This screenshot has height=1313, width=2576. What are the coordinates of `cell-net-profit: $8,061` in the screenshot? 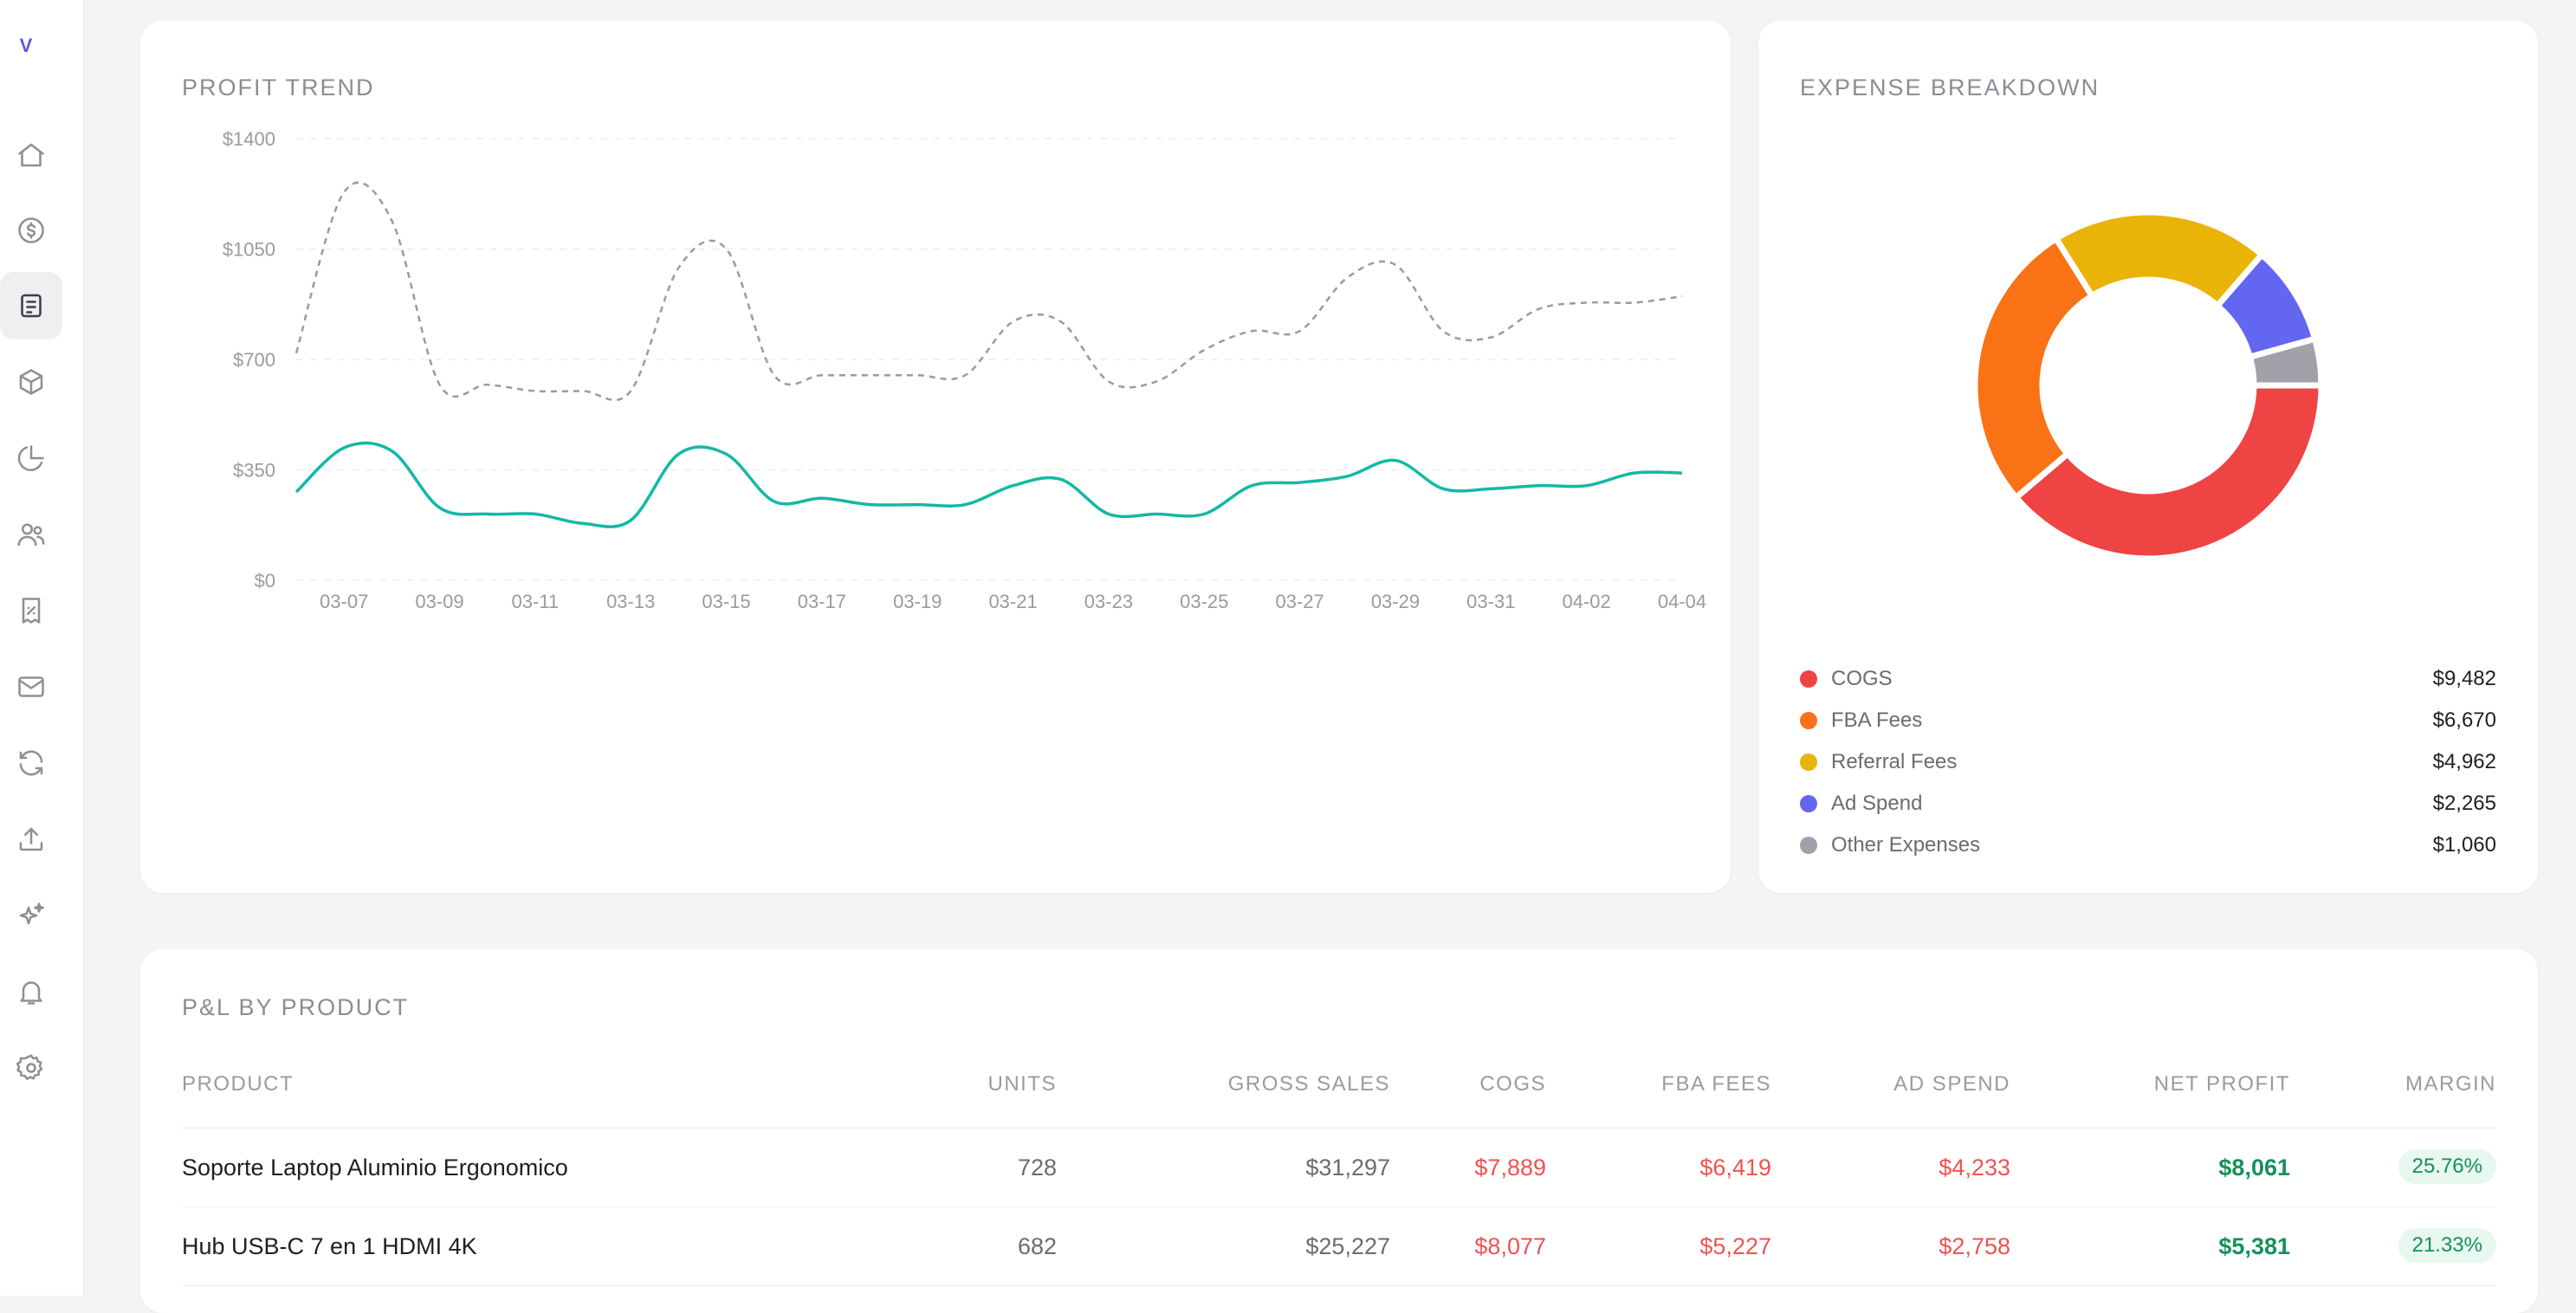 It's located at (2254, 1167).